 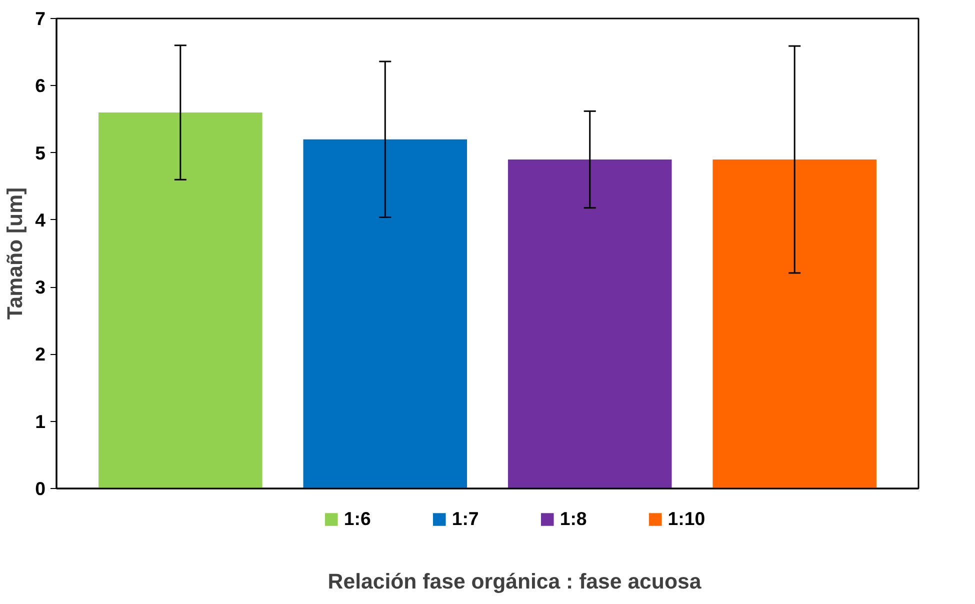 What do you see at coordinates (40, 354) in the screenshot?
I see `y-tick-label: 2` at bounding box center [40, 354].